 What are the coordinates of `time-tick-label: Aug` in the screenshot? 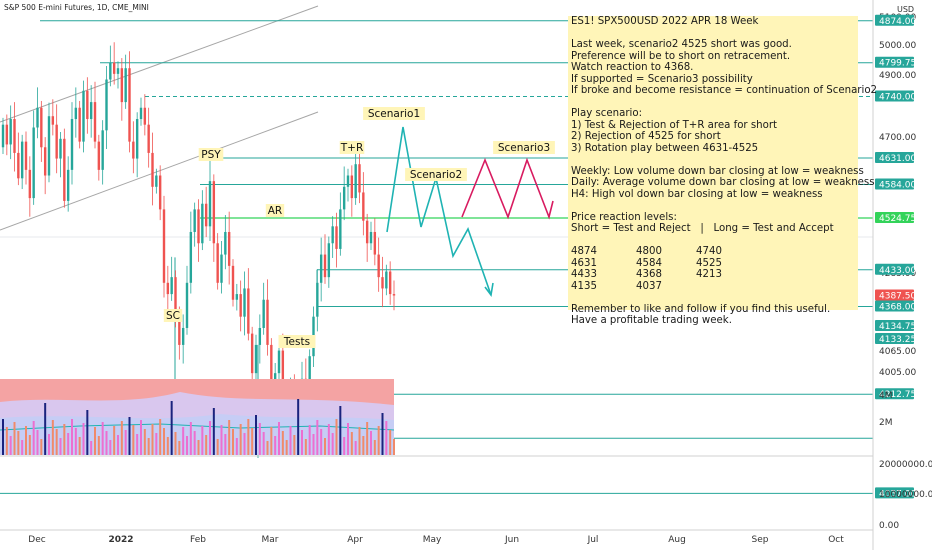 It's located at (677, 540).